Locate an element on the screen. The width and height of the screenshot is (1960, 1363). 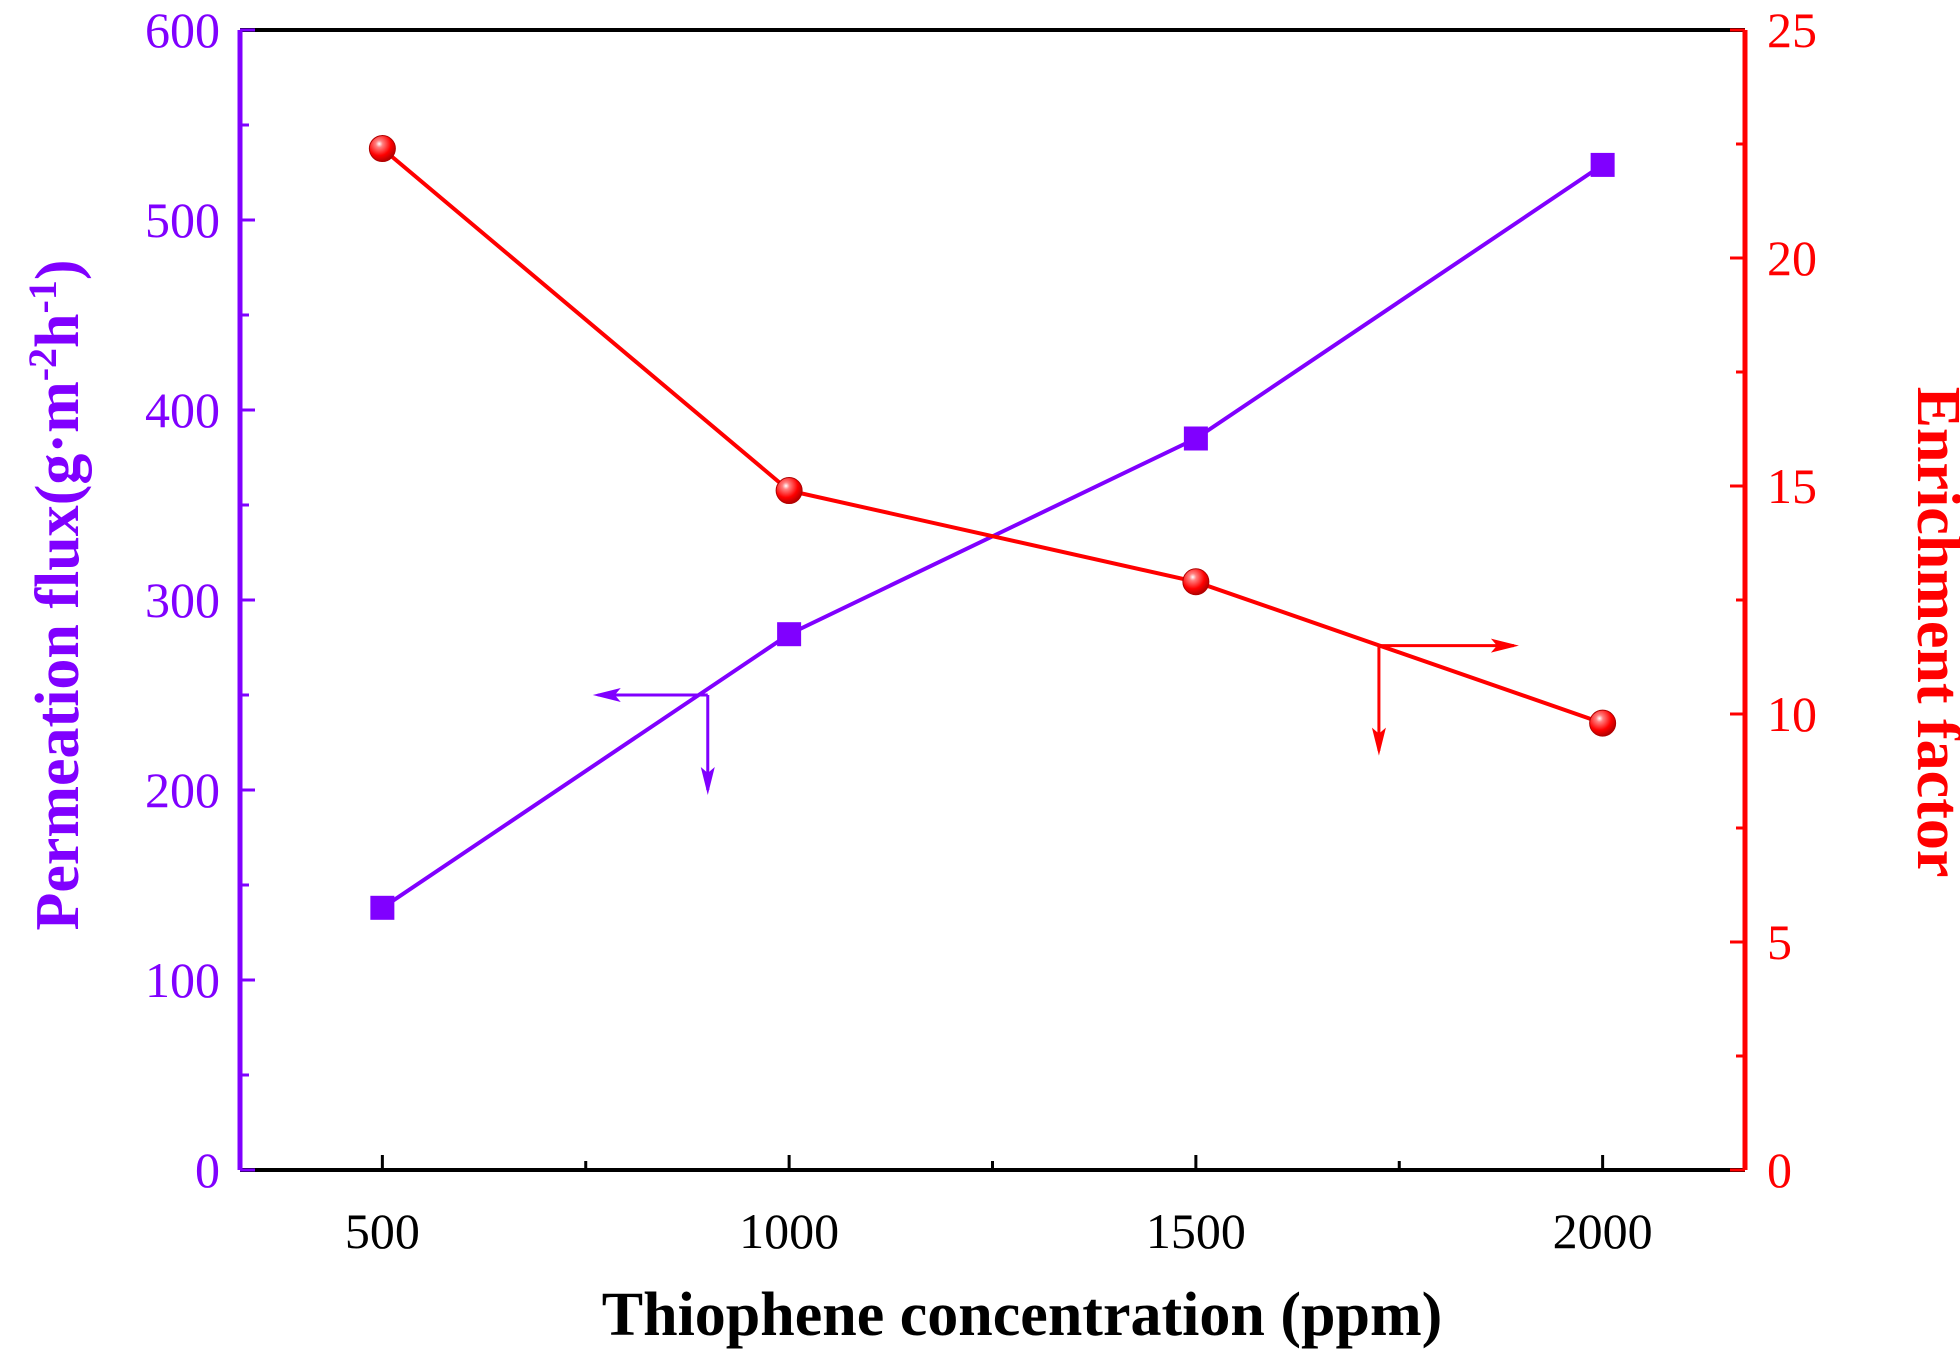
y-right-tick-label: 0 is located at coordinates (1779, 1170).